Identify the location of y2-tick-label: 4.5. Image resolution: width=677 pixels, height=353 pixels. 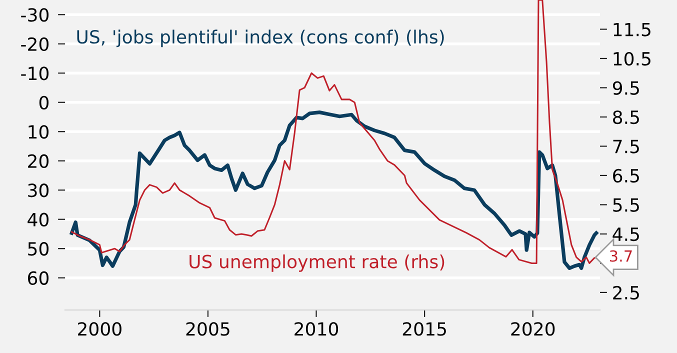
(625, 235).